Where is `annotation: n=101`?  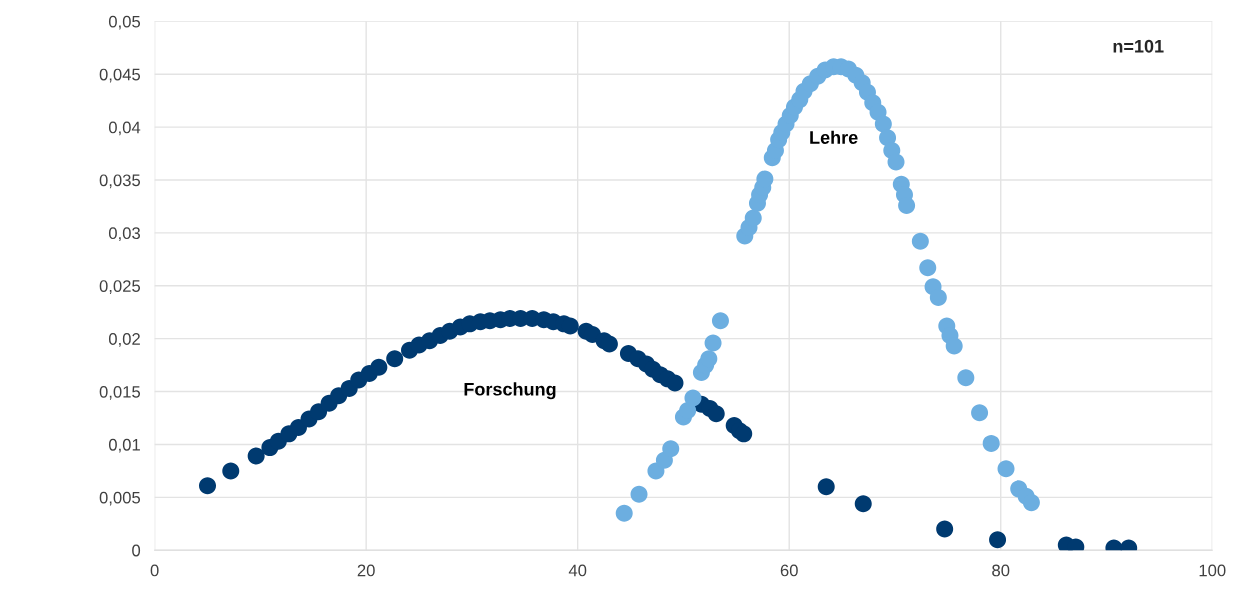
annotation: n=101 is located at coordinates (1138, 46).